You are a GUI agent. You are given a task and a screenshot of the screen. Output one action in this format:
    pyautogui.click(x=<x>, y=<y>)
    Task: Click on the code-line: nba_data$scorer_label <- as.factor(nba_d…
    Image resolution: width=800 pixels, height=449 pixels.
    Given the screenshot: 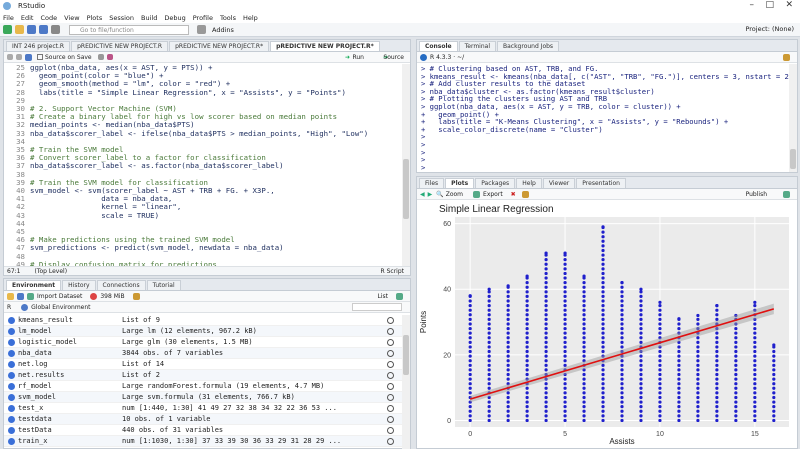 What is the action you would take?
    pyautogui.click(x=157, y=166)
    